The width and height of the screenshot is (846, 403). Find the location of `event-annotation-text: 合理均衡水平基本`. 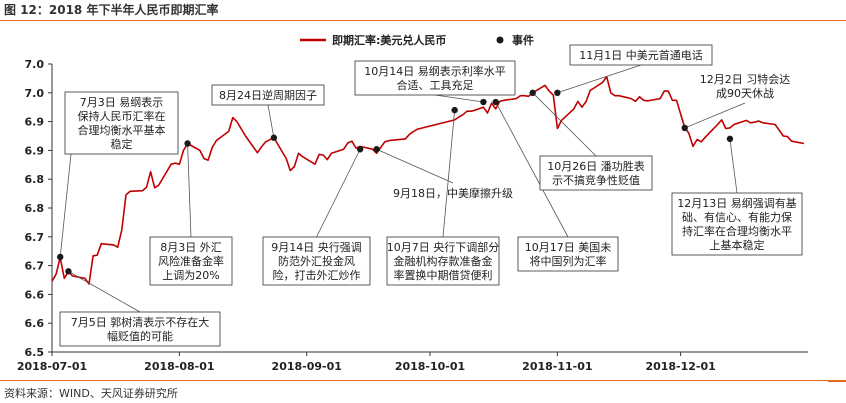

event-annotation-text: 合理均衡水平基本 is located at coordinates (122, 130).